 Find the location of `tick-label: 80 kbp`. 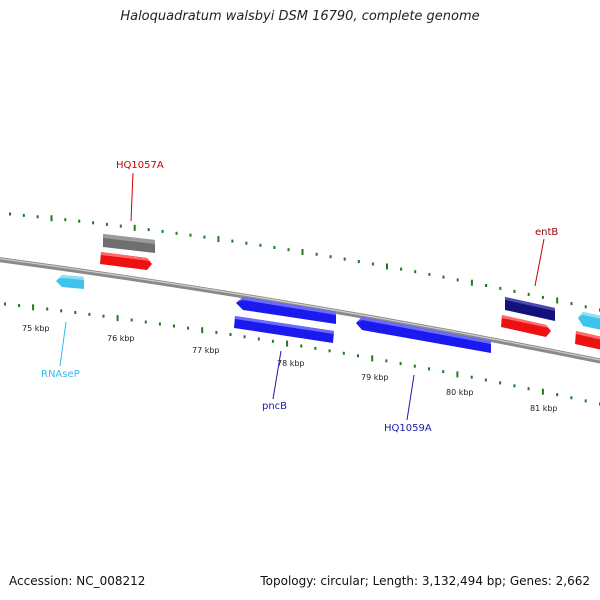

tick-label: 80 kbp is located at coordinates (460, 392).